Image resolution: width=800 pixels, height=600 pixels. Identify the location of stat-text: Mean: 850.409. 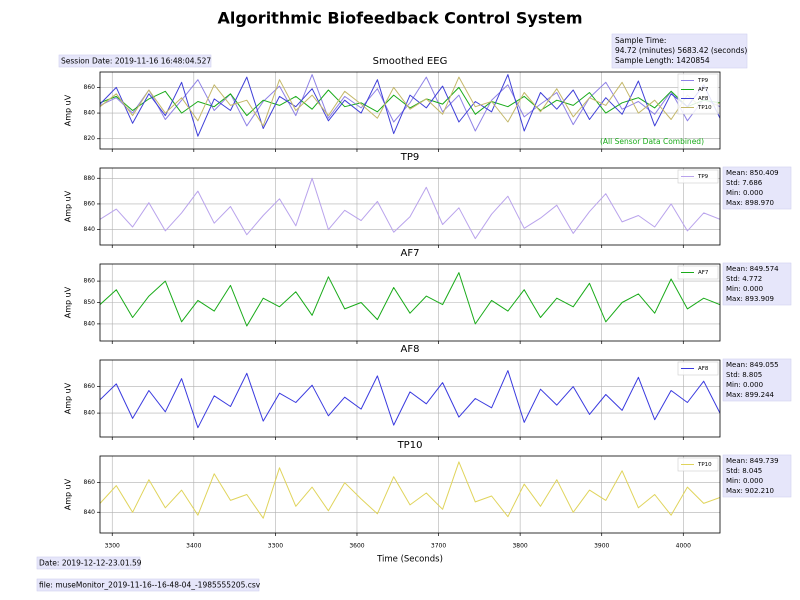
(752, 173).